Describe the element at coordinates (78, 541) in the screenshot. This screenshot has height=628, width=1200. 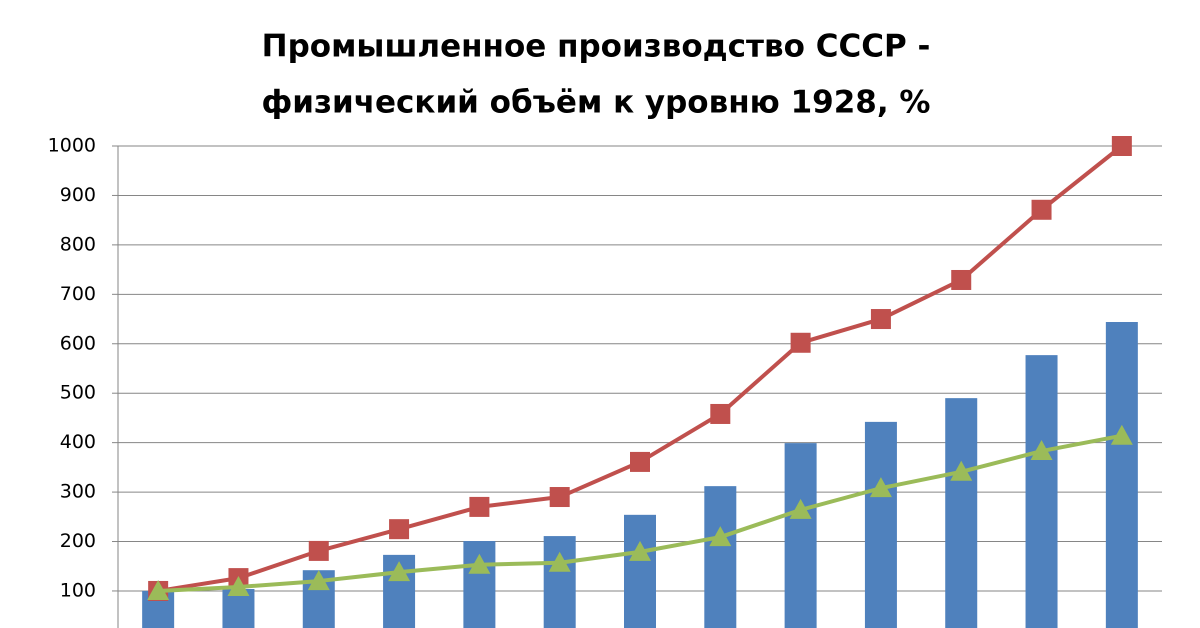
I see `y-tick-label: 200` at that location.